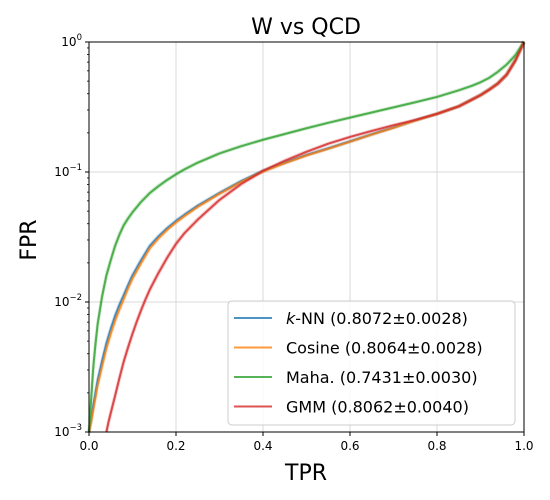 The width and height of the screenshot is (550, 500). Describe the element at coordinates (377, 318) in the screenshot. I see `legend-label: k-NN (0.8072±0.0028)` at that location.